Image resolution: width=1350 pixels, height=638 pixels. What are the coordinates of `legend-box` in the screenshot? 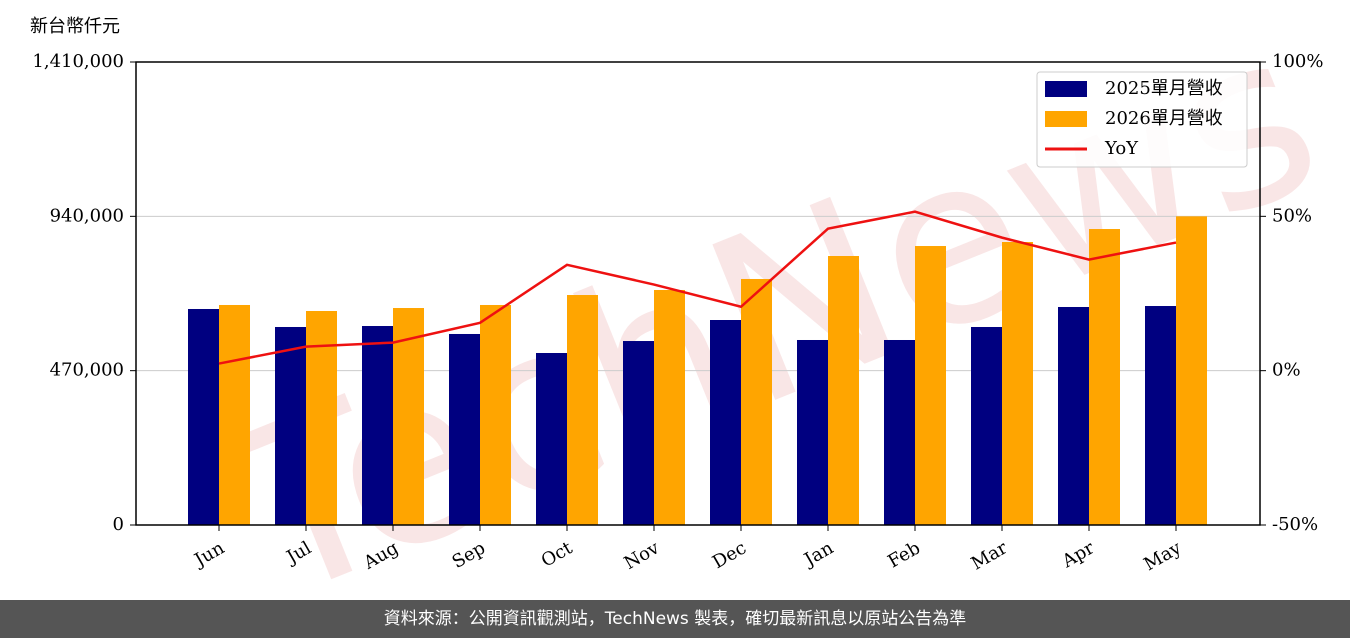 It's located at (1142, 119).